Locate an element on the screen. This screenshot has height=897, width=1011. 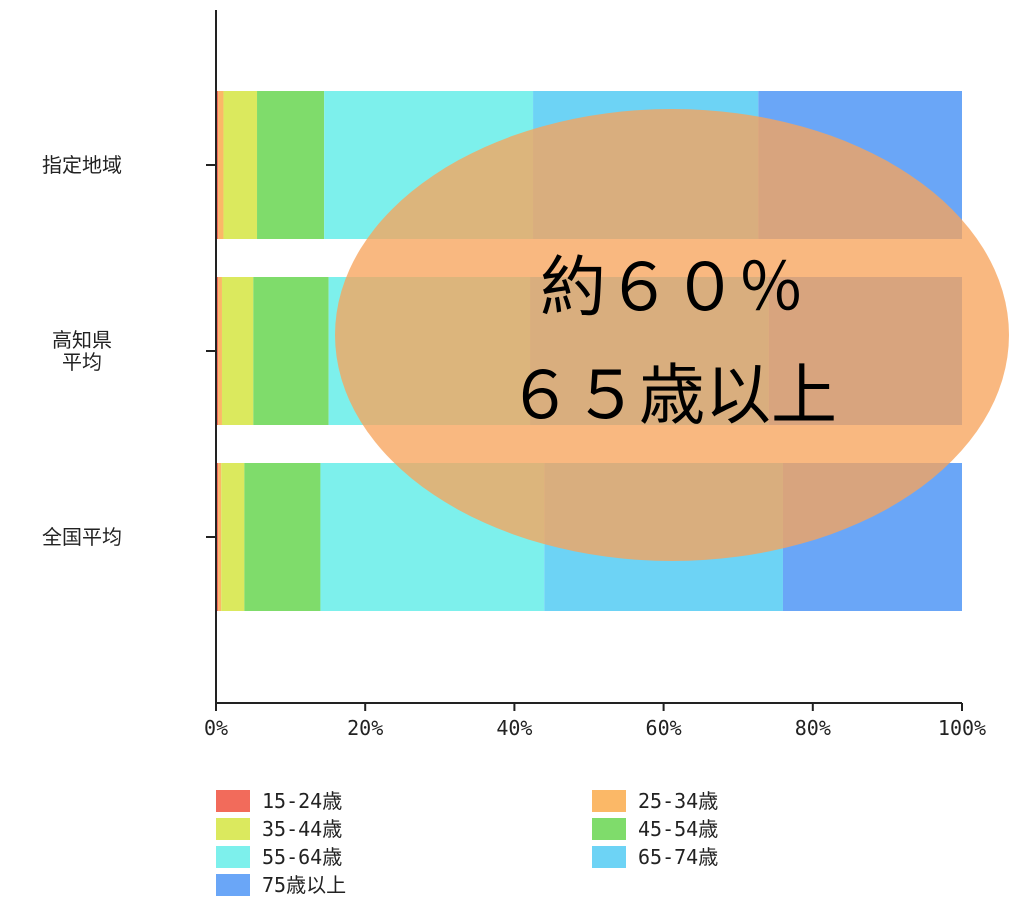
y-category-label: 全国平均 is located at coordinates (82, 537).